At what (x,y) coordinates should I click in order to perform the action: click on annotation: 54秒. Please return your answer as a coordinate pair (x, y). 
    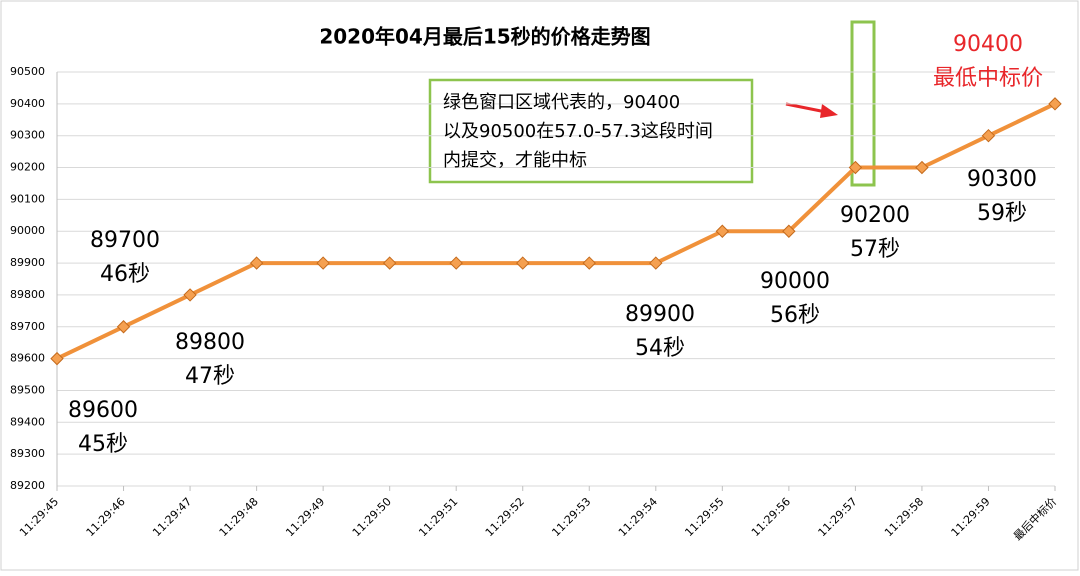
    Looking at the image, I should click on (660, 348).